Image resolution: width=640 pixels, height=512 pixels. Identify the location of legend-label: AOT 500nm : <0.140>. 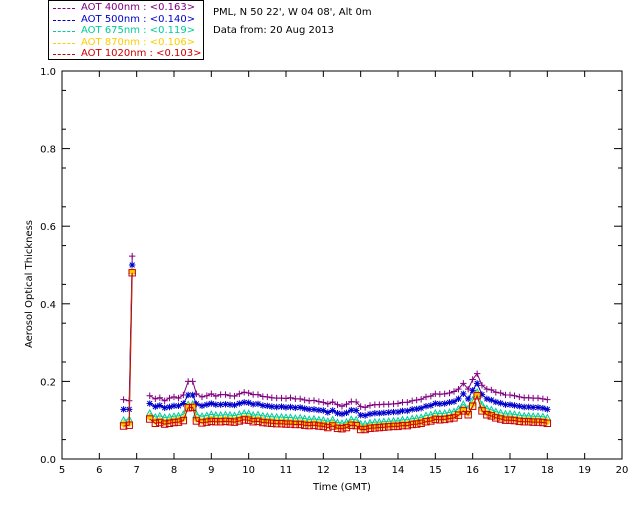
(138, 19).